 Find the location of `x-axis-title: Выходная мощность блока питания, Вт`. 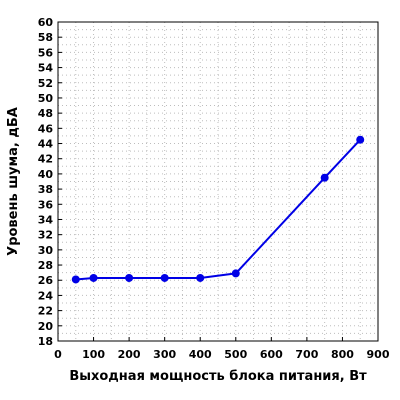

x-axis-title: Выходная мощность блока питания, Вт is located at coordinates (218, 376).